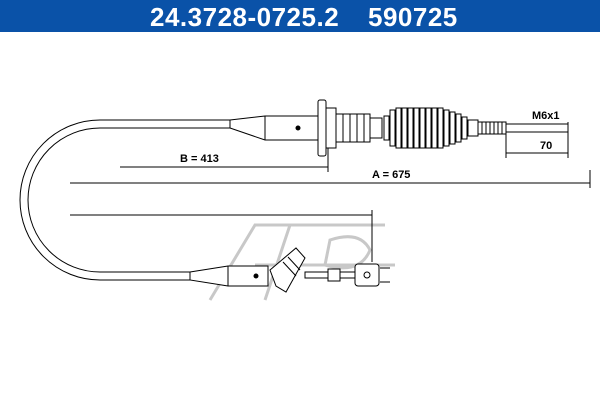  I want to click on dimension-a-label: A = 675, so click(391, 175).